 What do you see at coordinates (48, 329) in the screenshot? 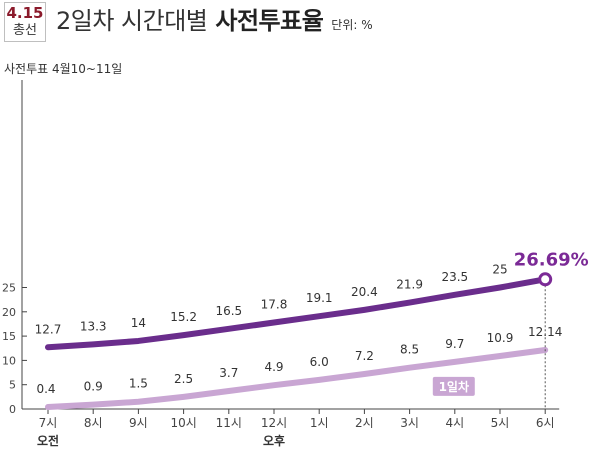
I see `day2-data-label: 12.7` at bounding box center [48, 329].